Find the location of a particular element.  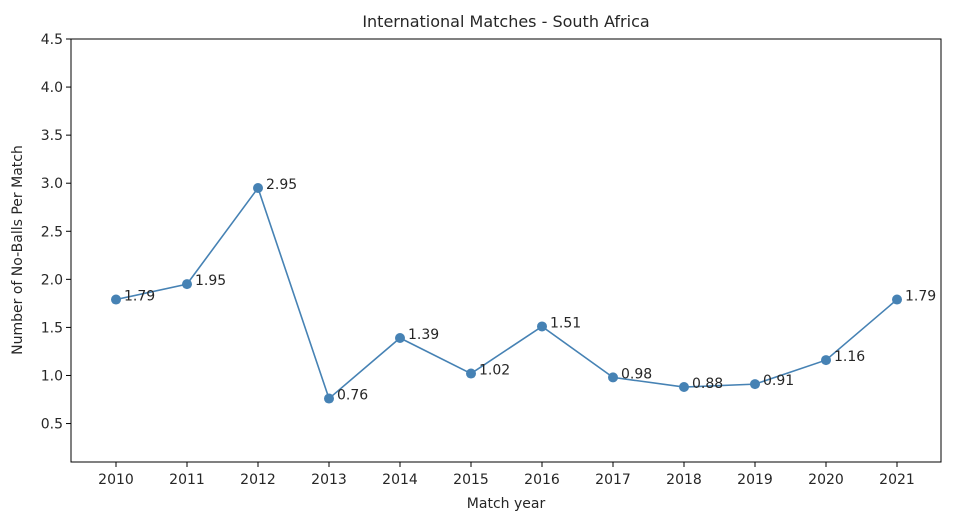

y-tick-label: 2.5 is located at coordinates (52, 232).